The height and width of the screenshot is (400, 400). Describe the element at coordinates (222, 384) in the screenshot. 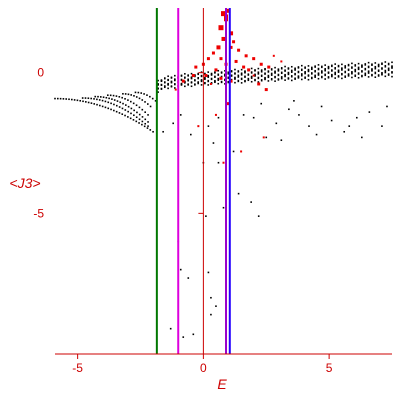

I see `x-axis-title: E` at that location.